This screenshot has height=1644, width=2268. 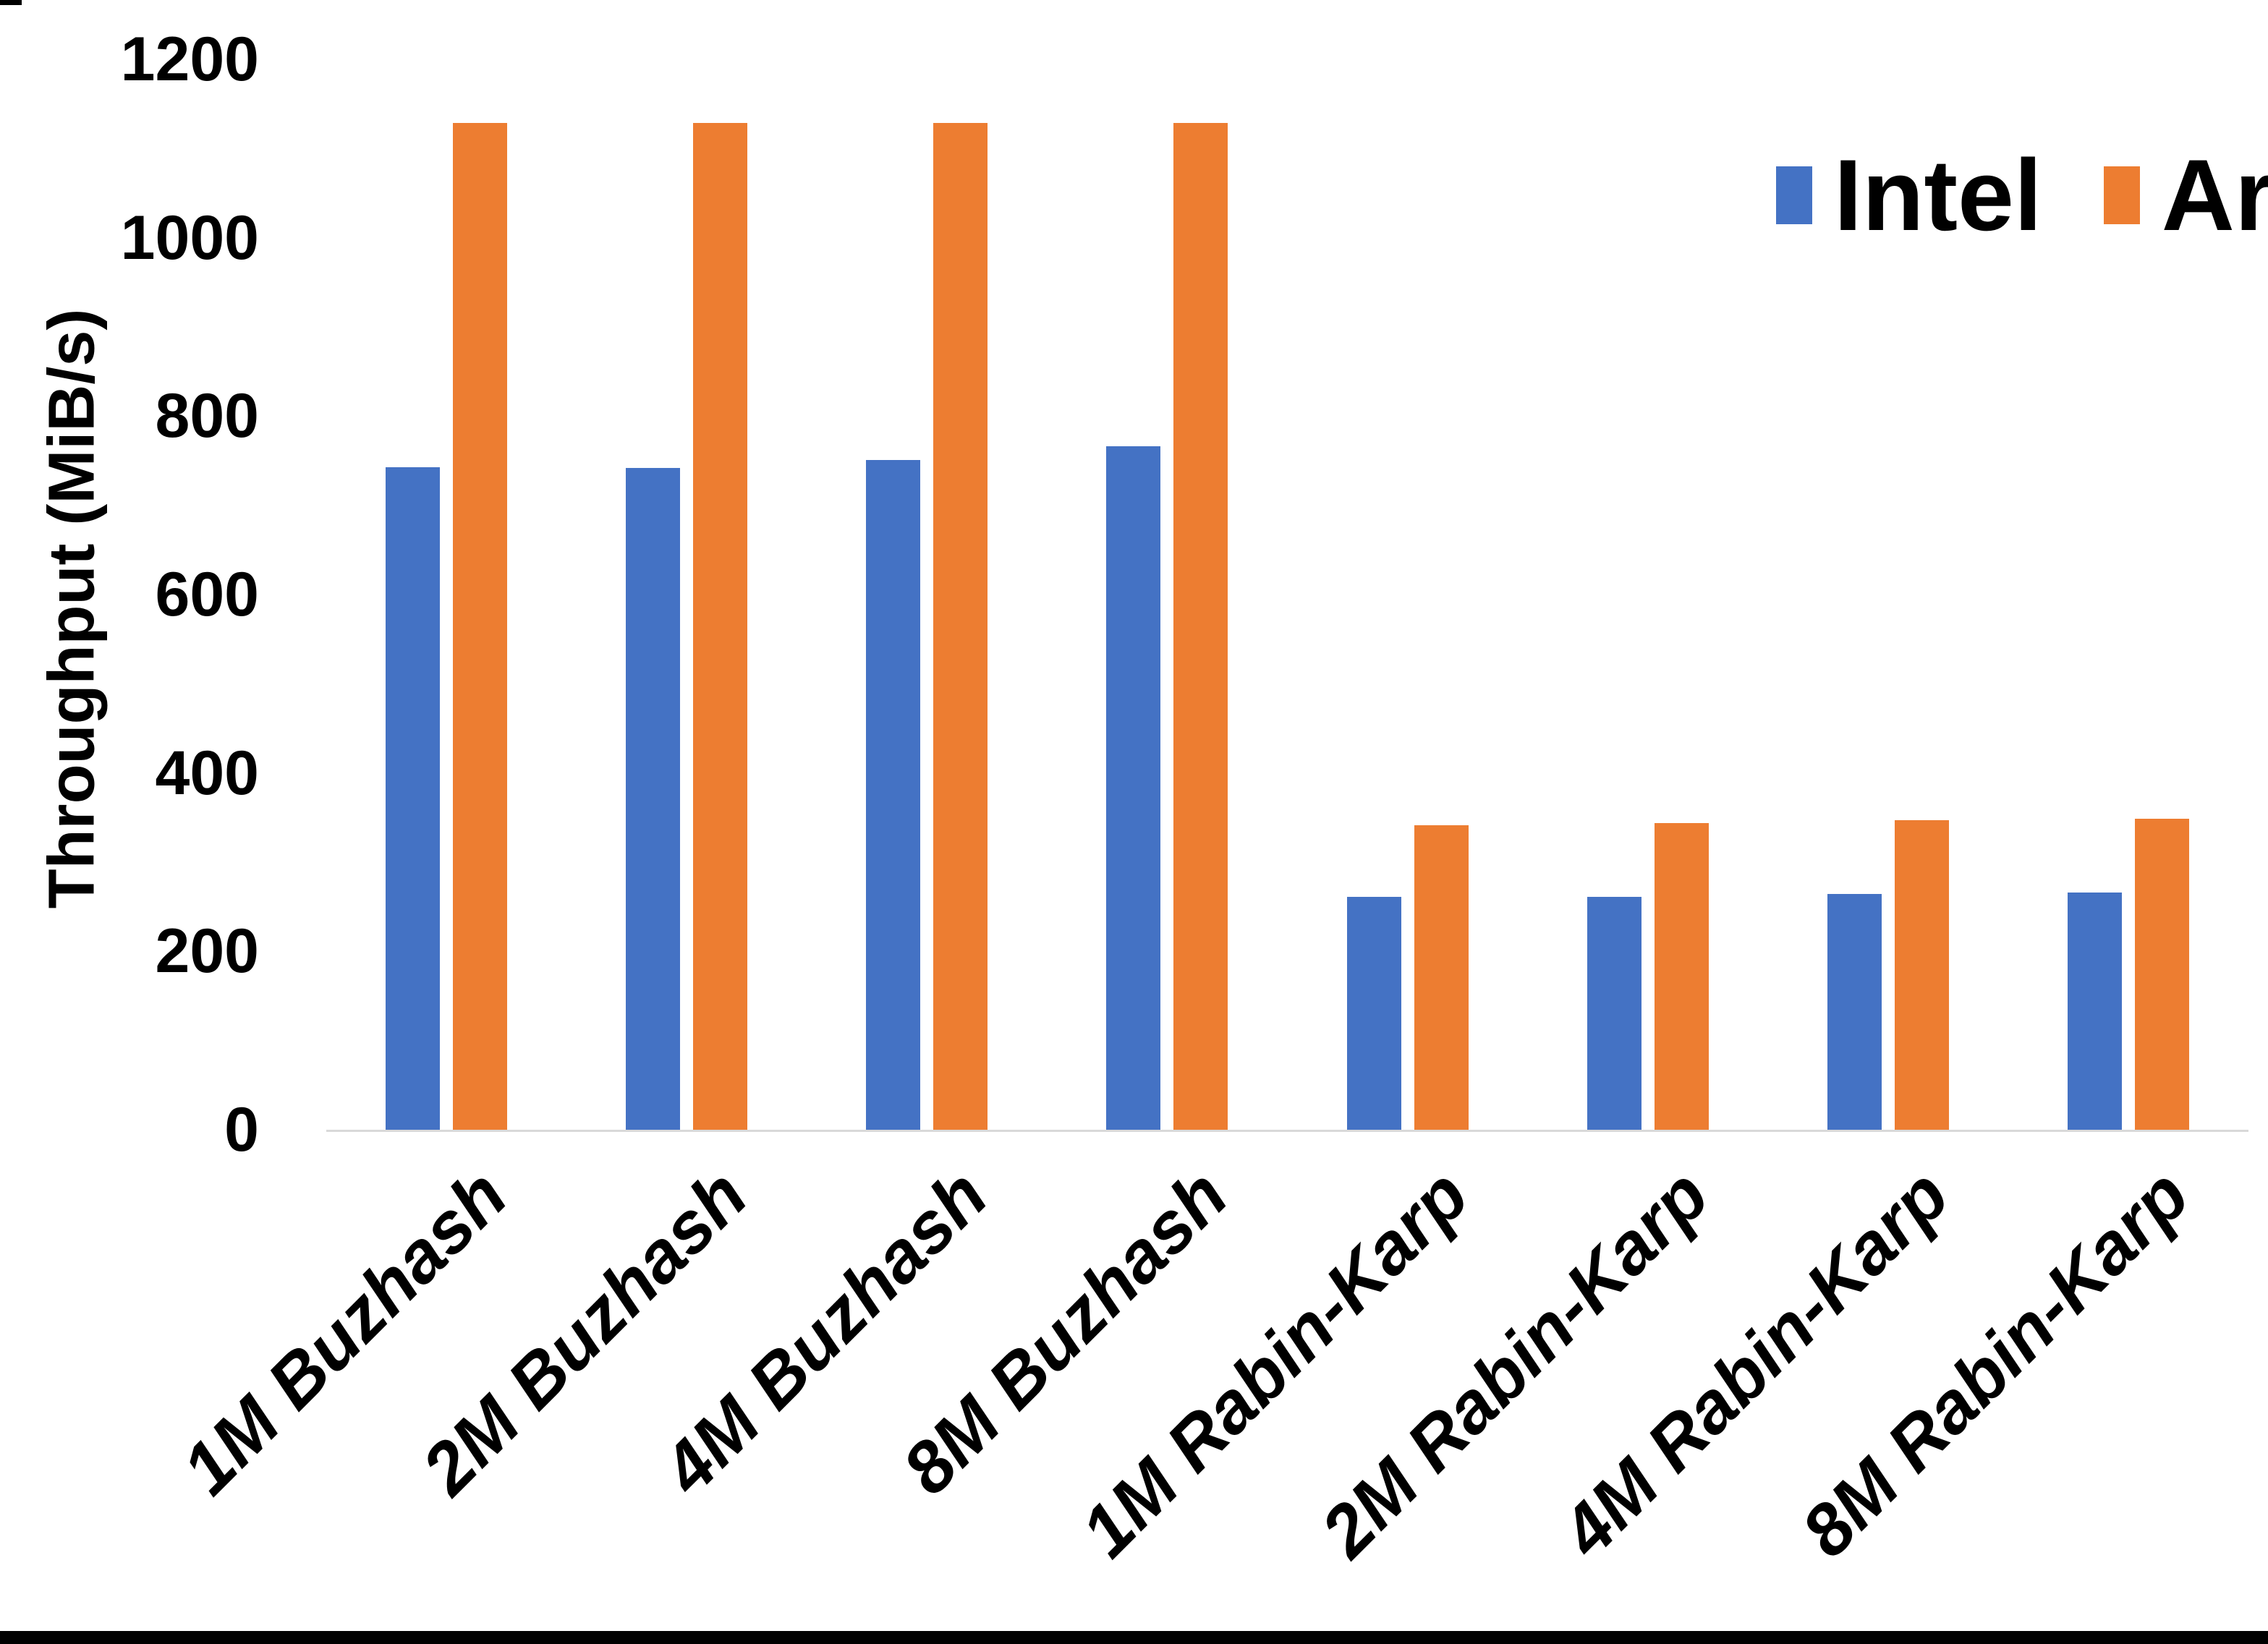 I want to click on legend-label-arm: Arm, so click(x=2214, y=195).